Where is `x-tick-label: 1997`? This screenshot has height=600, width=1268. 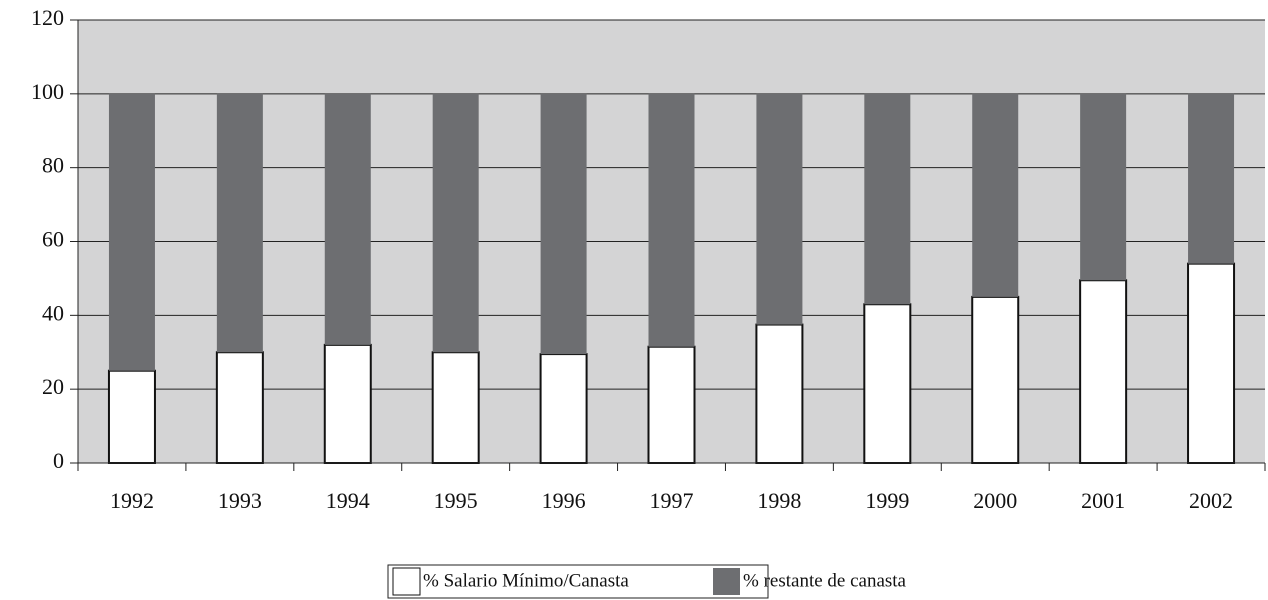
x-tick-label: 1997 is located at coordinates (672, 500).